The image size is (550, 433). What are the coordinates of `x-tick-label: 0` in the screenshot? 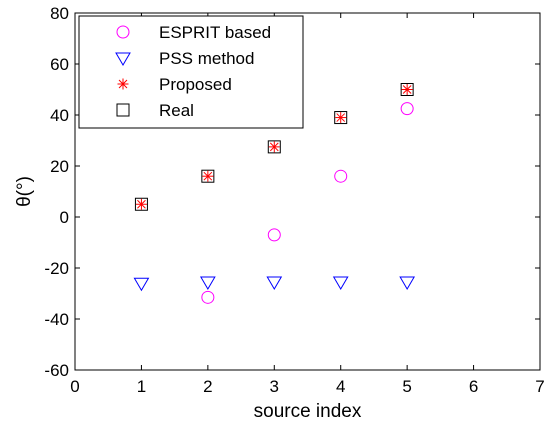 It's located at (74, 386).